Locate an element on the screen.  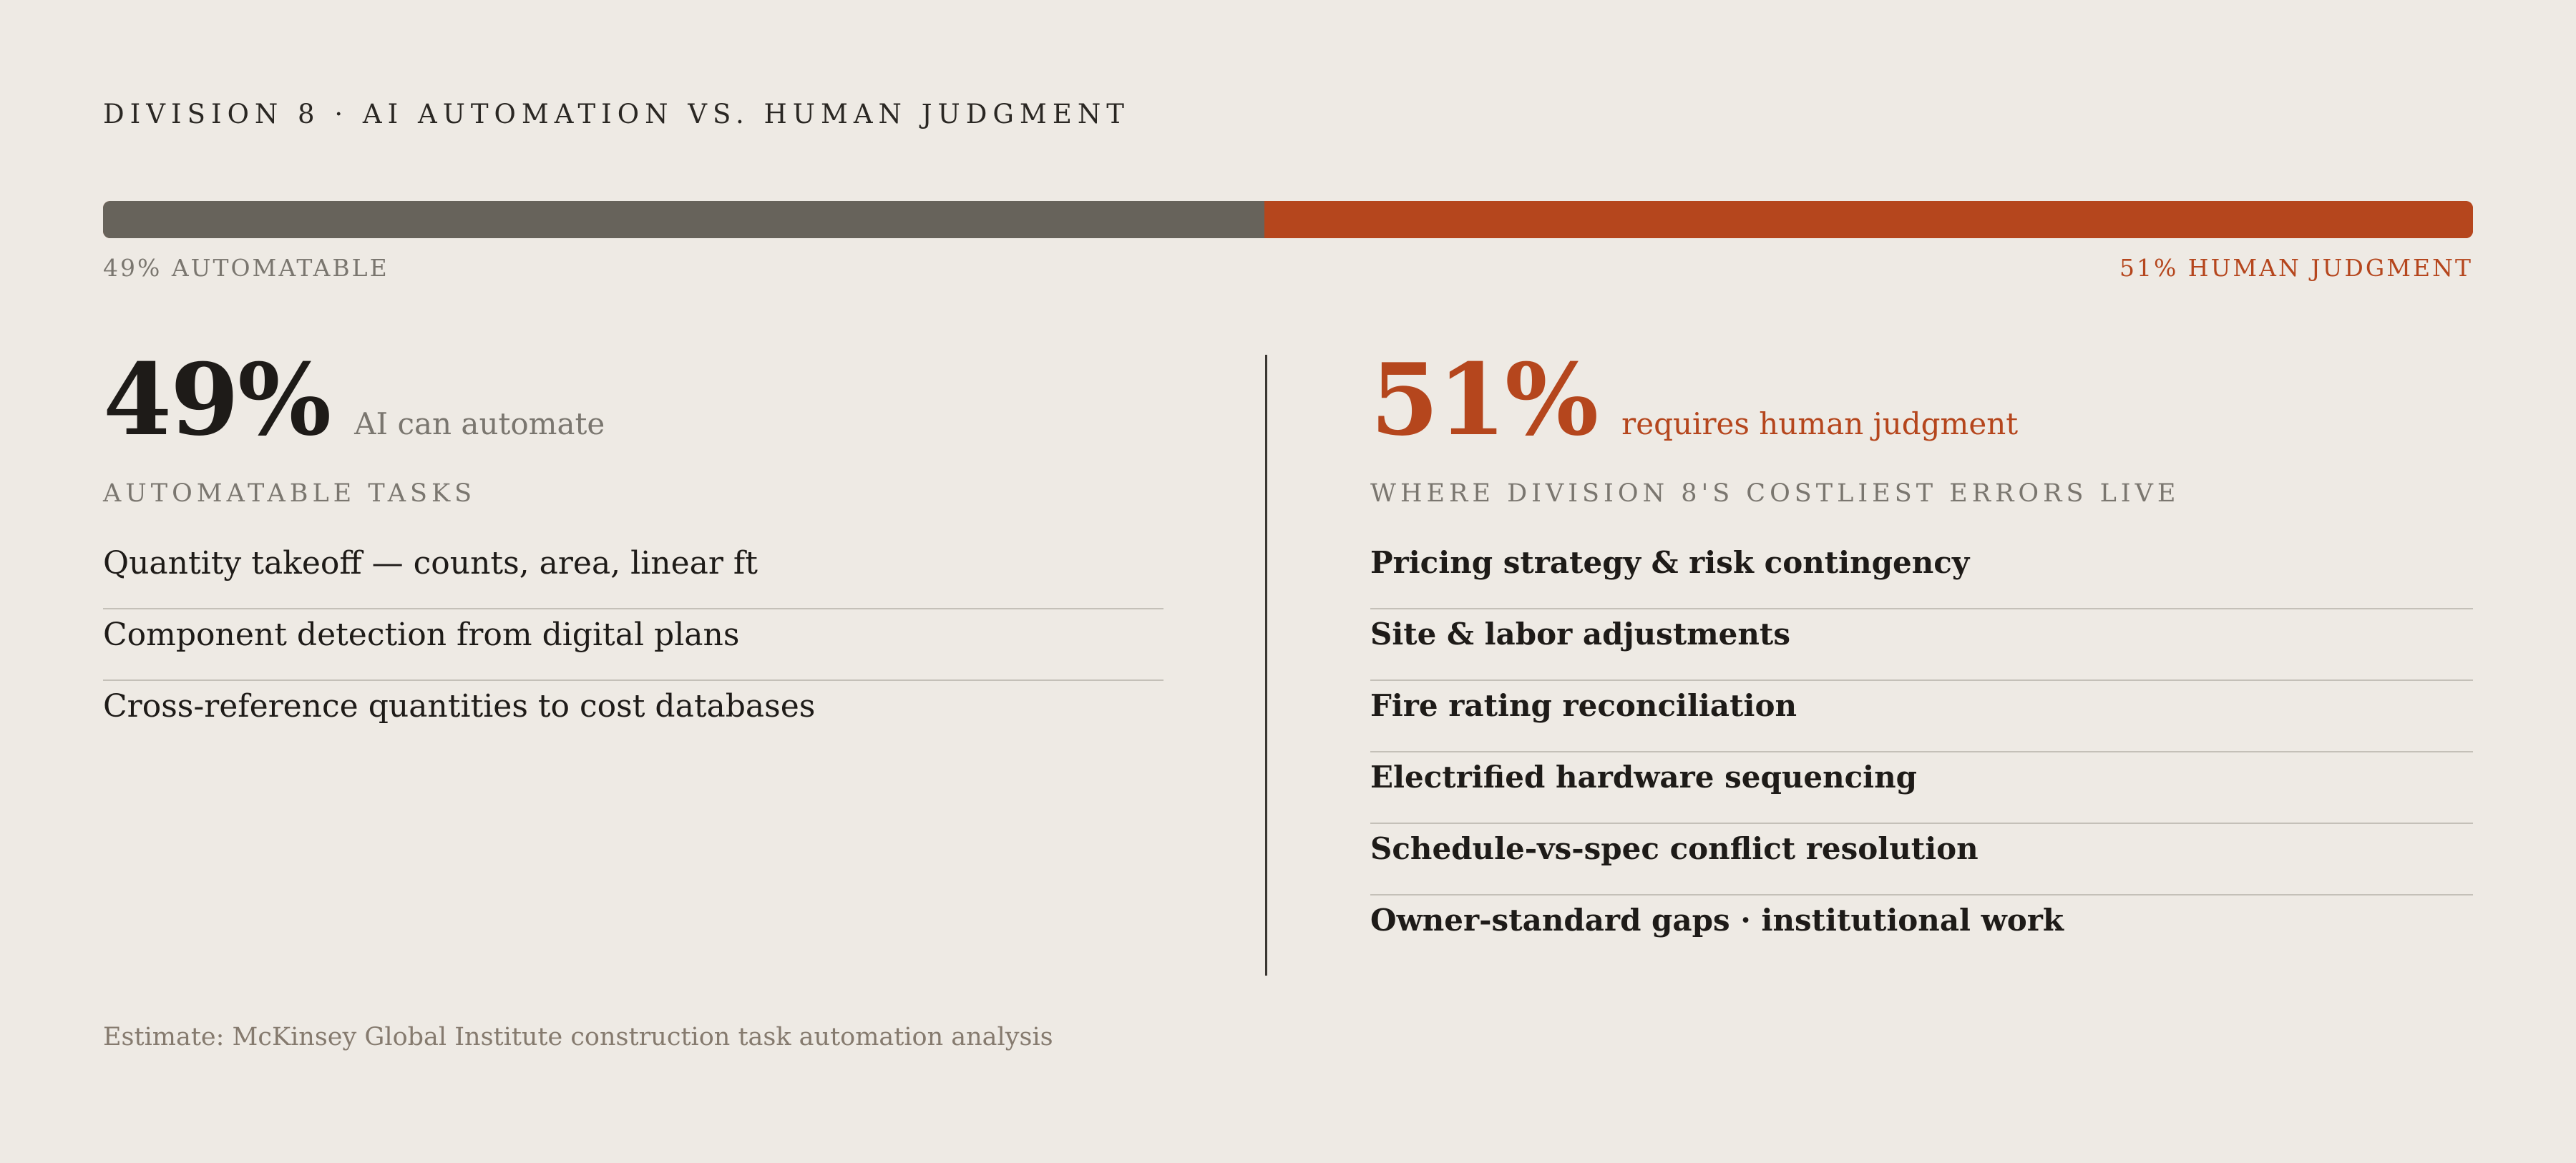
column-divider is located at coordinates (1266, 665).